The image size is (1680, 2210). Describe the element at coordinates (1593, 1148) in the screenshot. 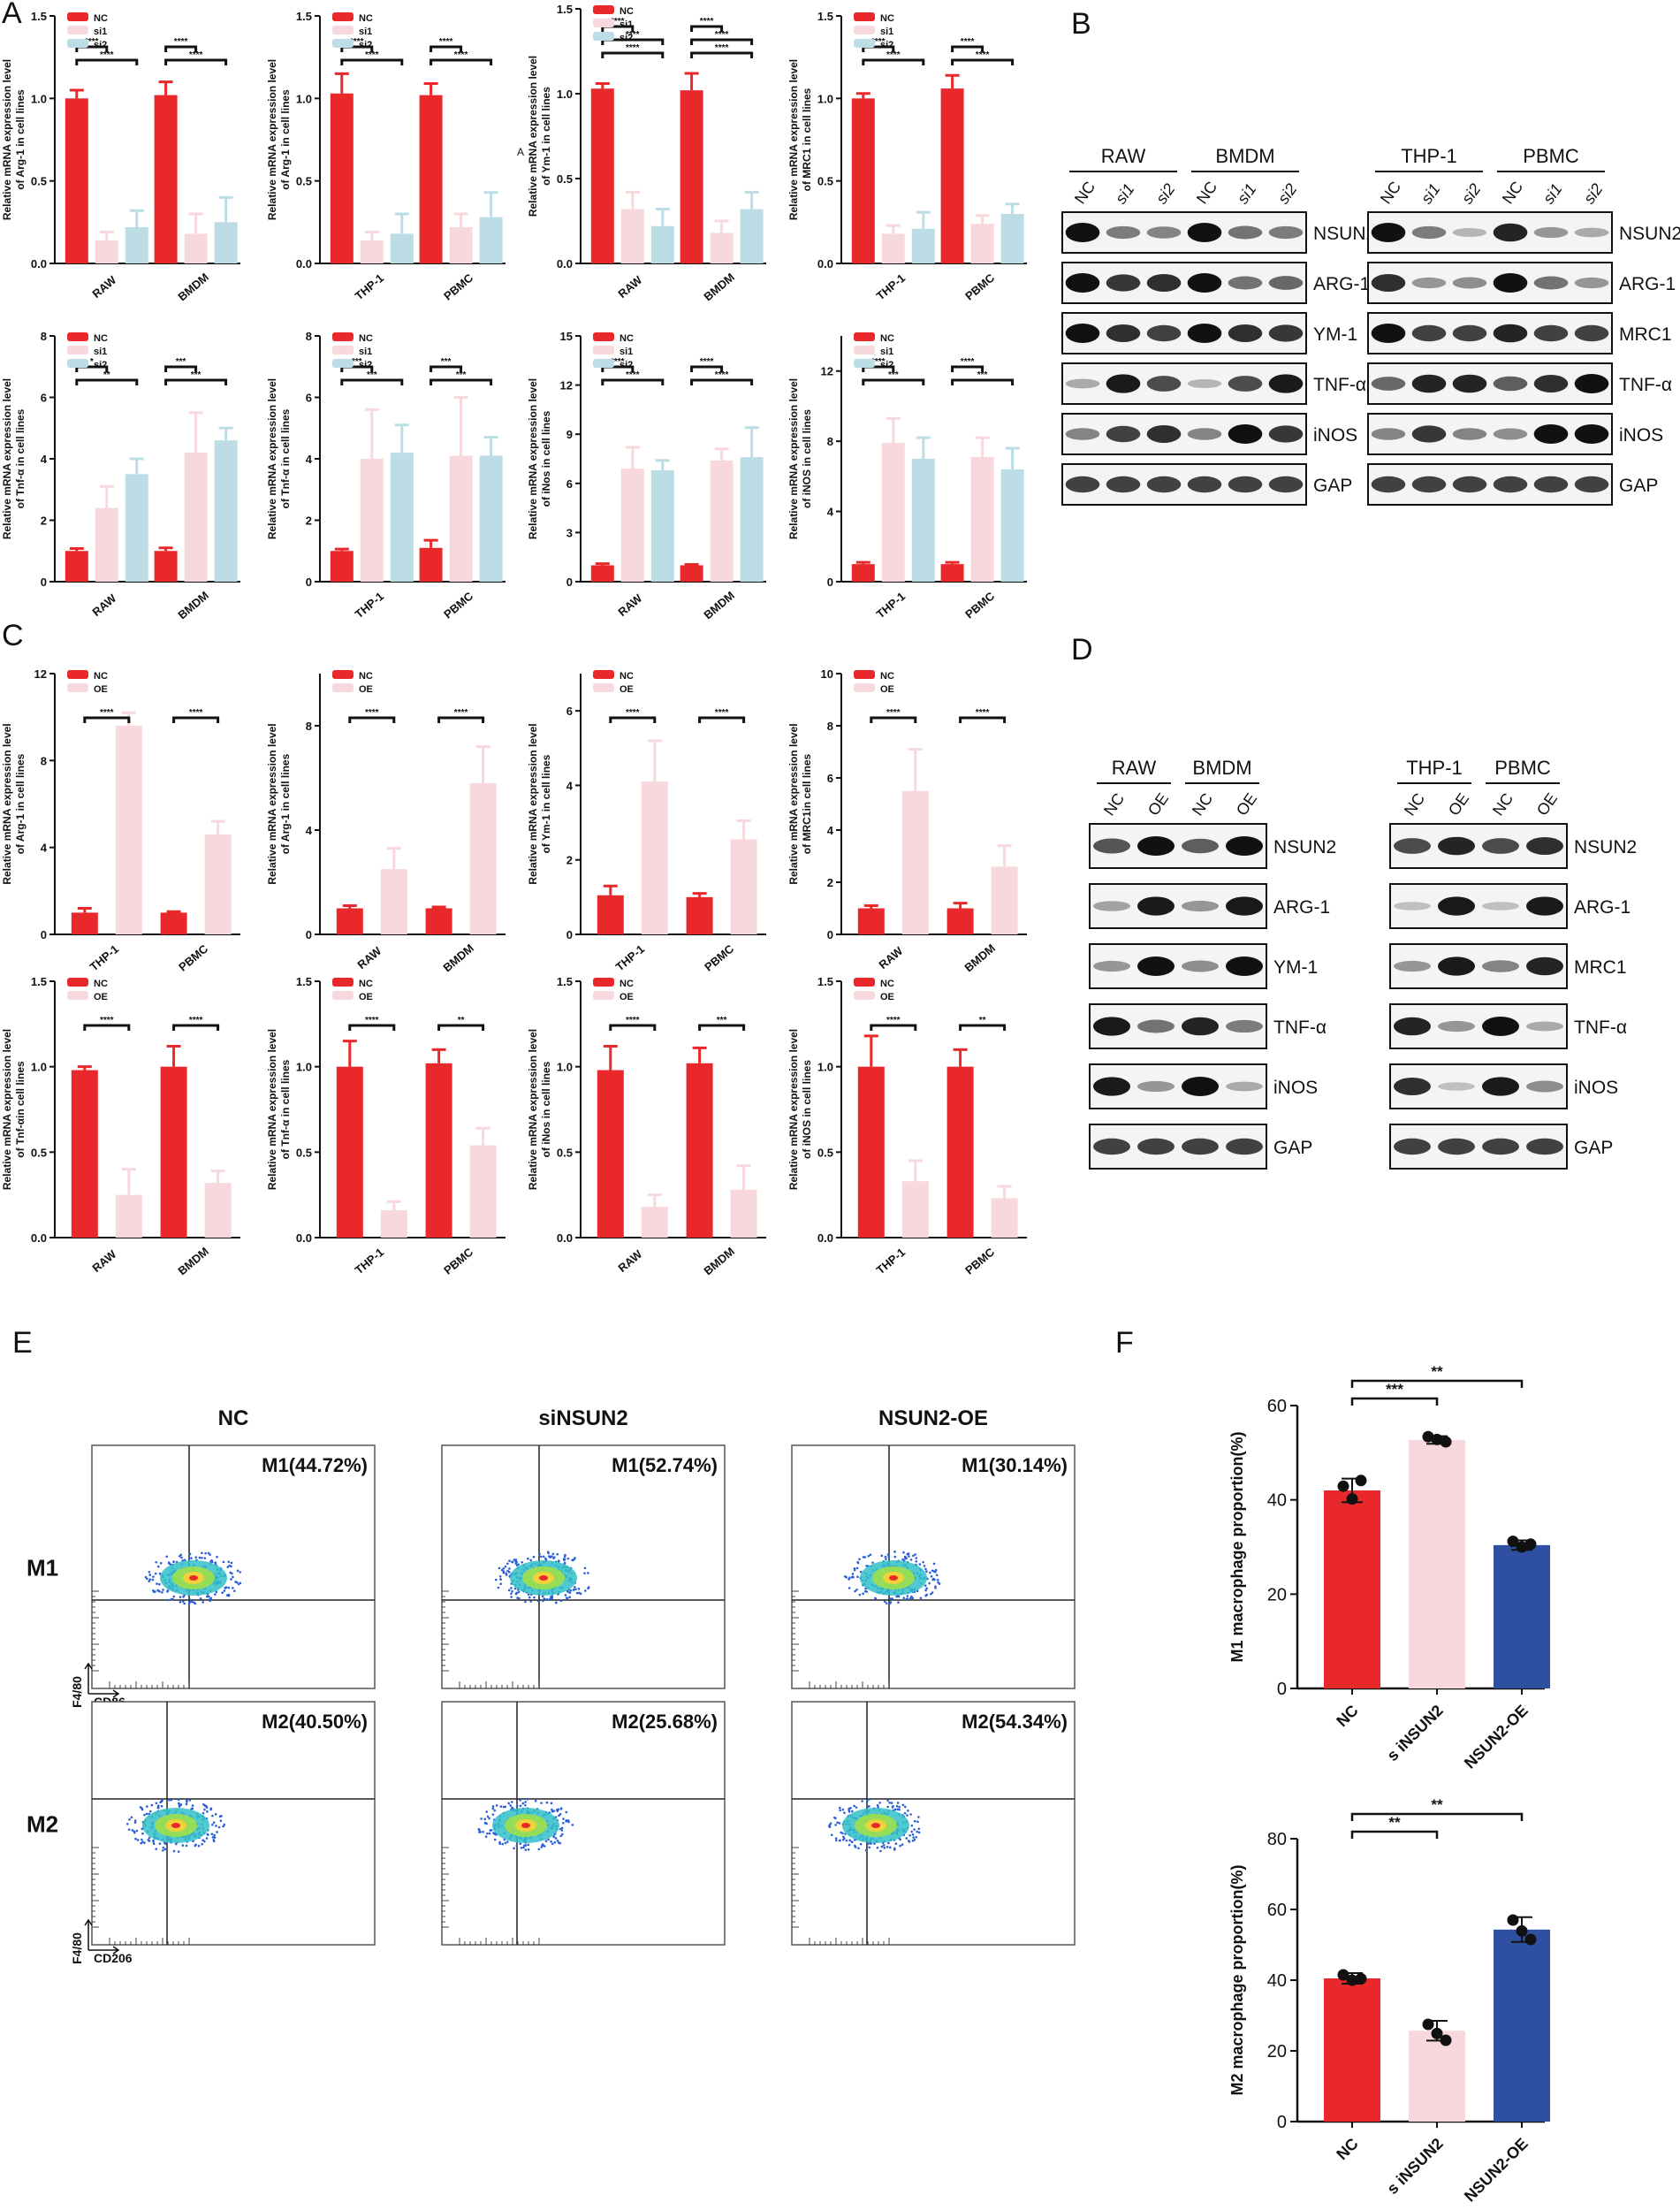

I see `blot-protein-label: GAP` at that location.